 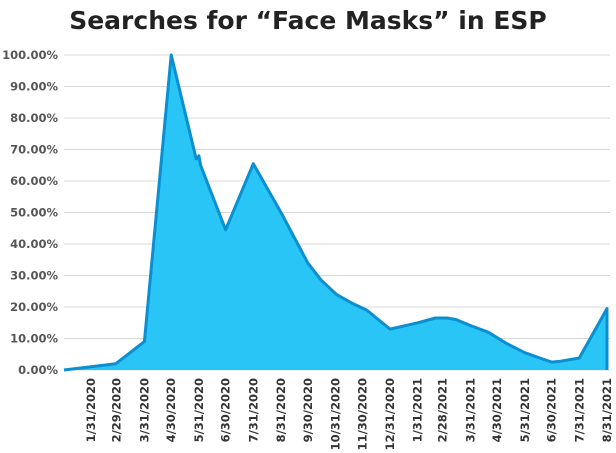 I want to click on x-tick-label: 6/30/2021, so click(x=552, y=410).